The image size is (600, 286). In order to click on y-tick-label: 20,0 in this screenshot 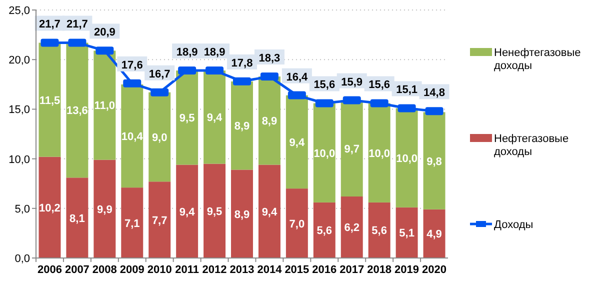, I will do `click(19, 60)`.